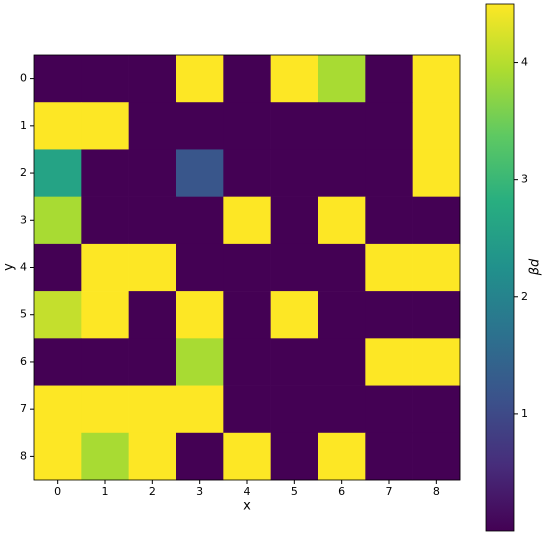 Image resolution: width=550 pixels, height=537 pixels. I want to click on y-tick-label: 6, so click(23, 361).